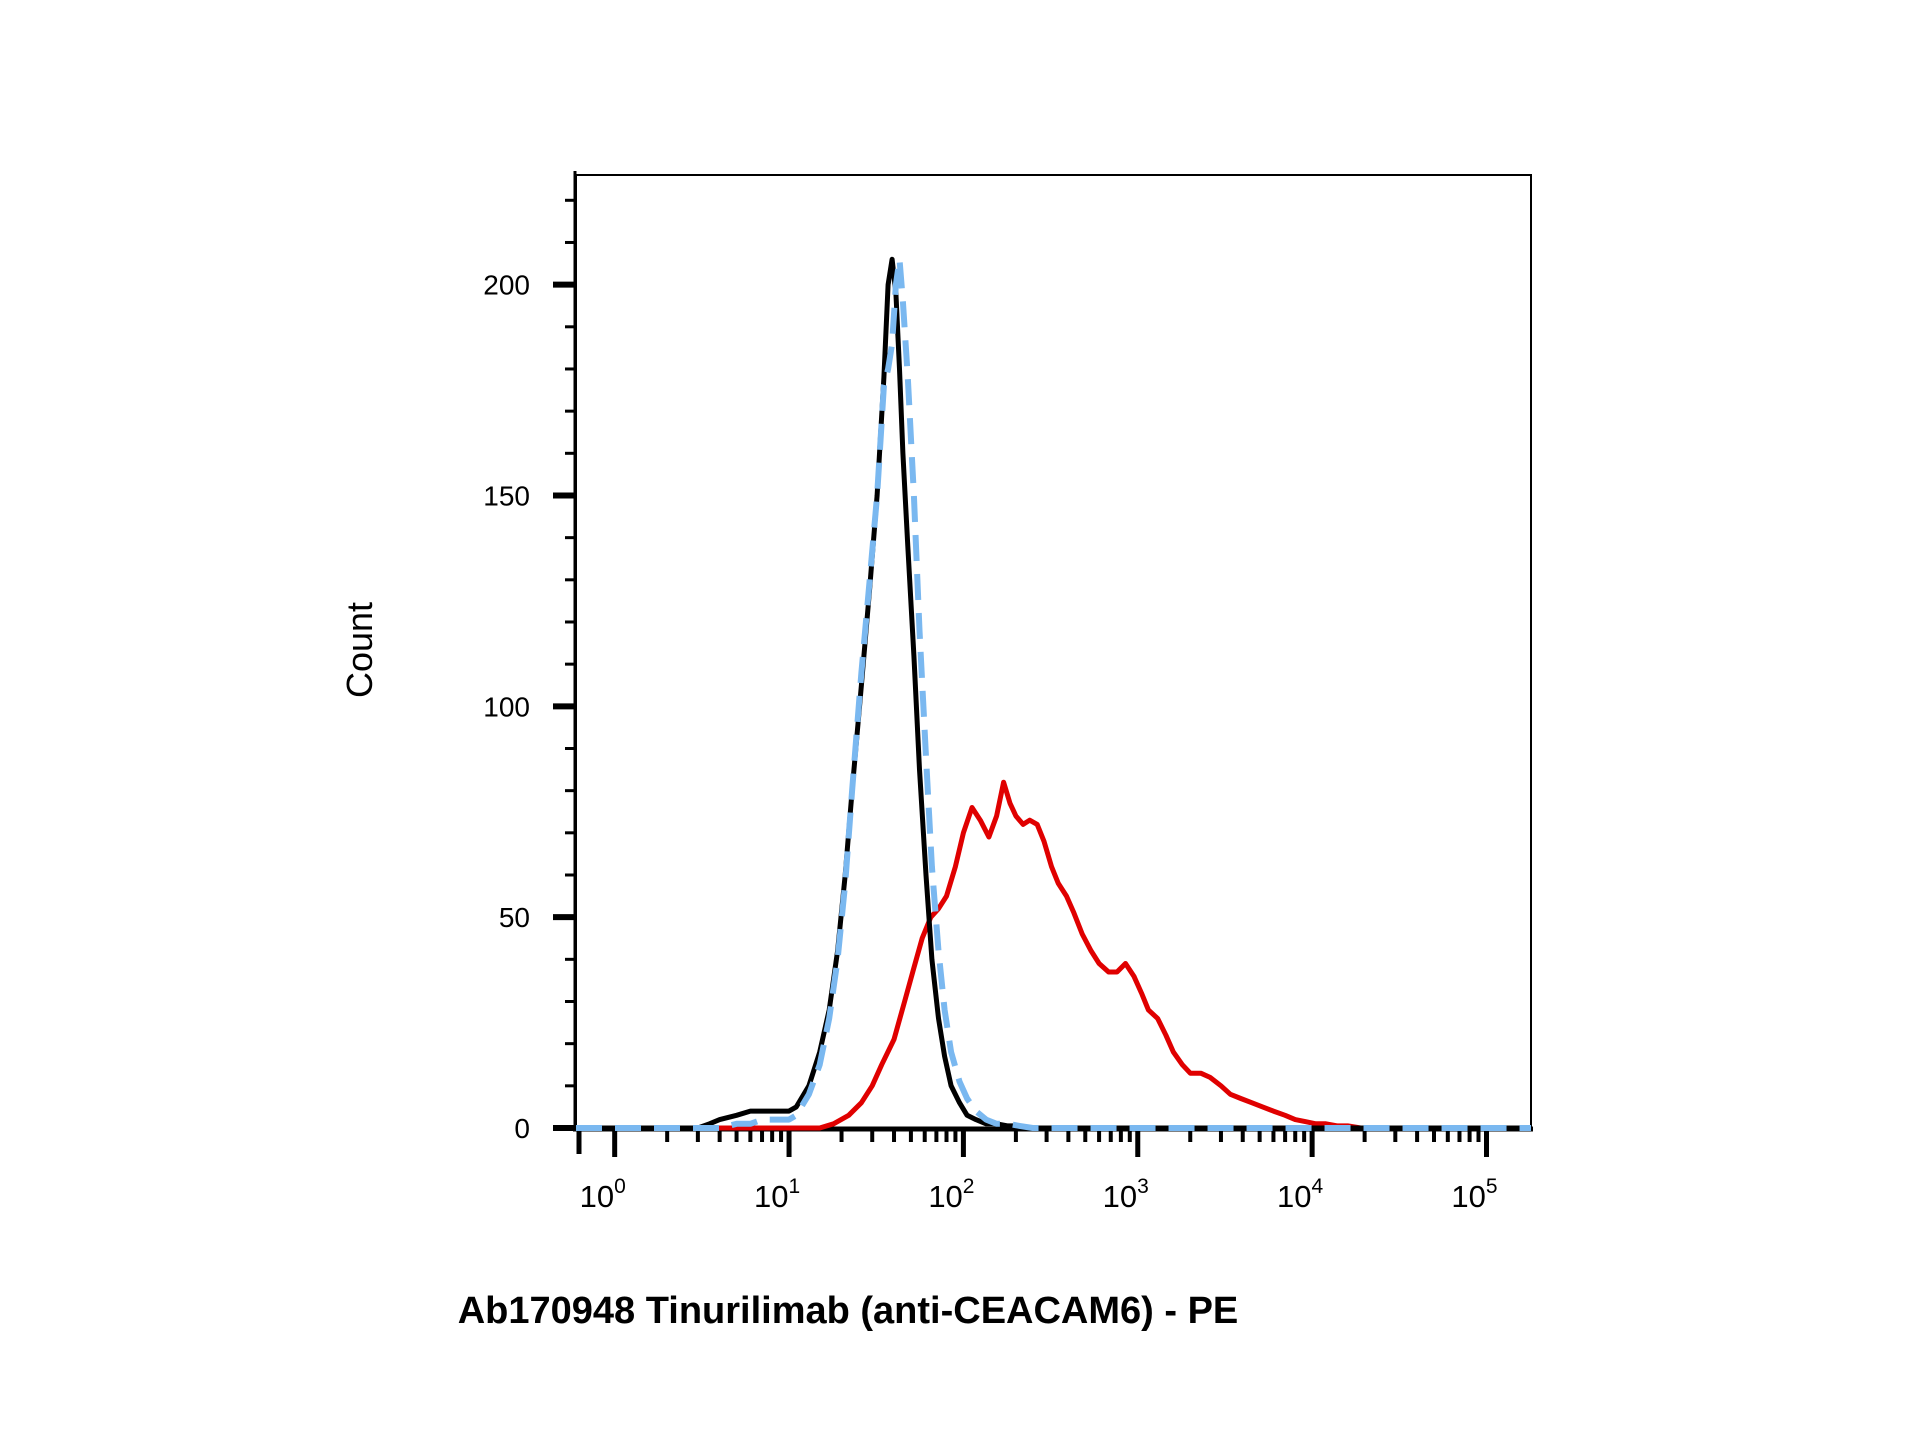  What do you see at coordinates (848, 1311) in the screenshot?
I see `x-axis-title: Ab170948 Tinurilimab (anti-CEACAM6) - PE` at bounding box center [848, 1311].